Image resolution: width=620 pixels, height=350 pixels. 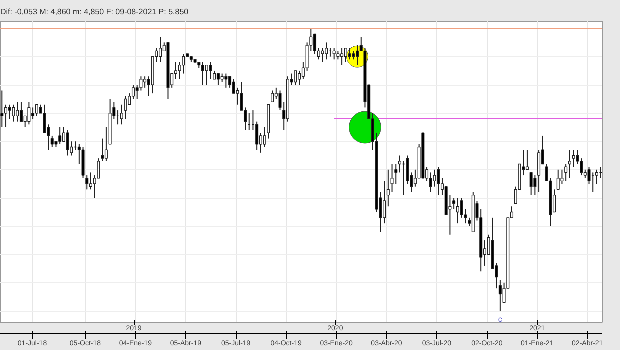 I want to click on chart-title: Dif: -0,053 M: 4,860 m: 4,850 F: 09-08-2021 P: 5,850, so click(x=95, y=12).